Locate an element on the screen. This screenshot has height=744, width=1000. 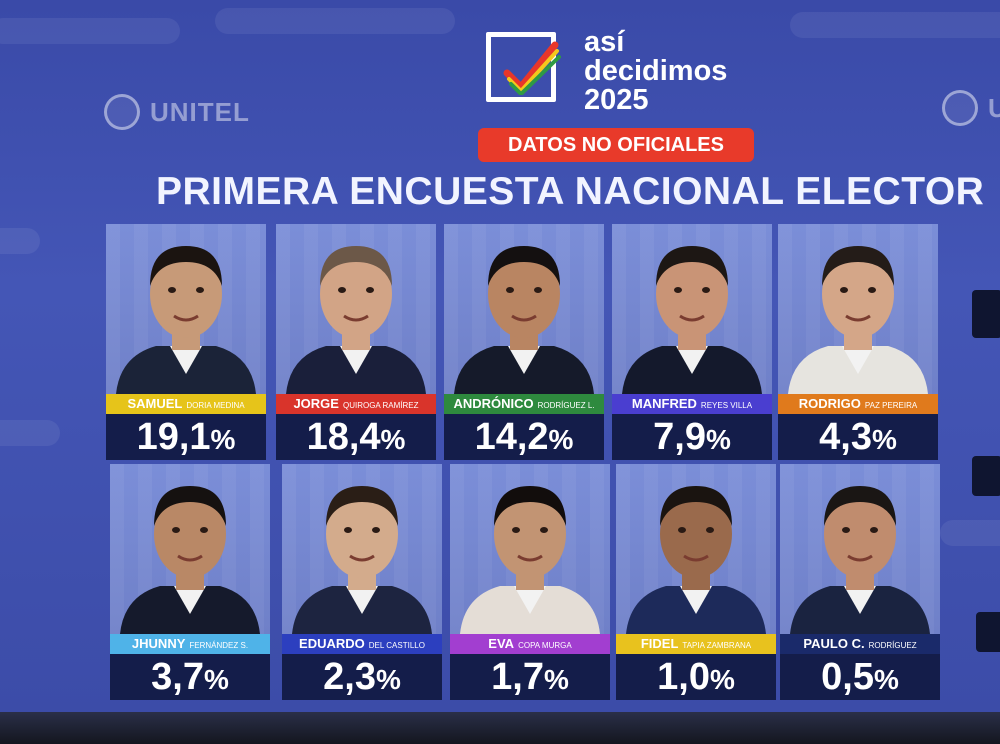
candidate-percent: 3,7% is located at coordinates (190, 677).